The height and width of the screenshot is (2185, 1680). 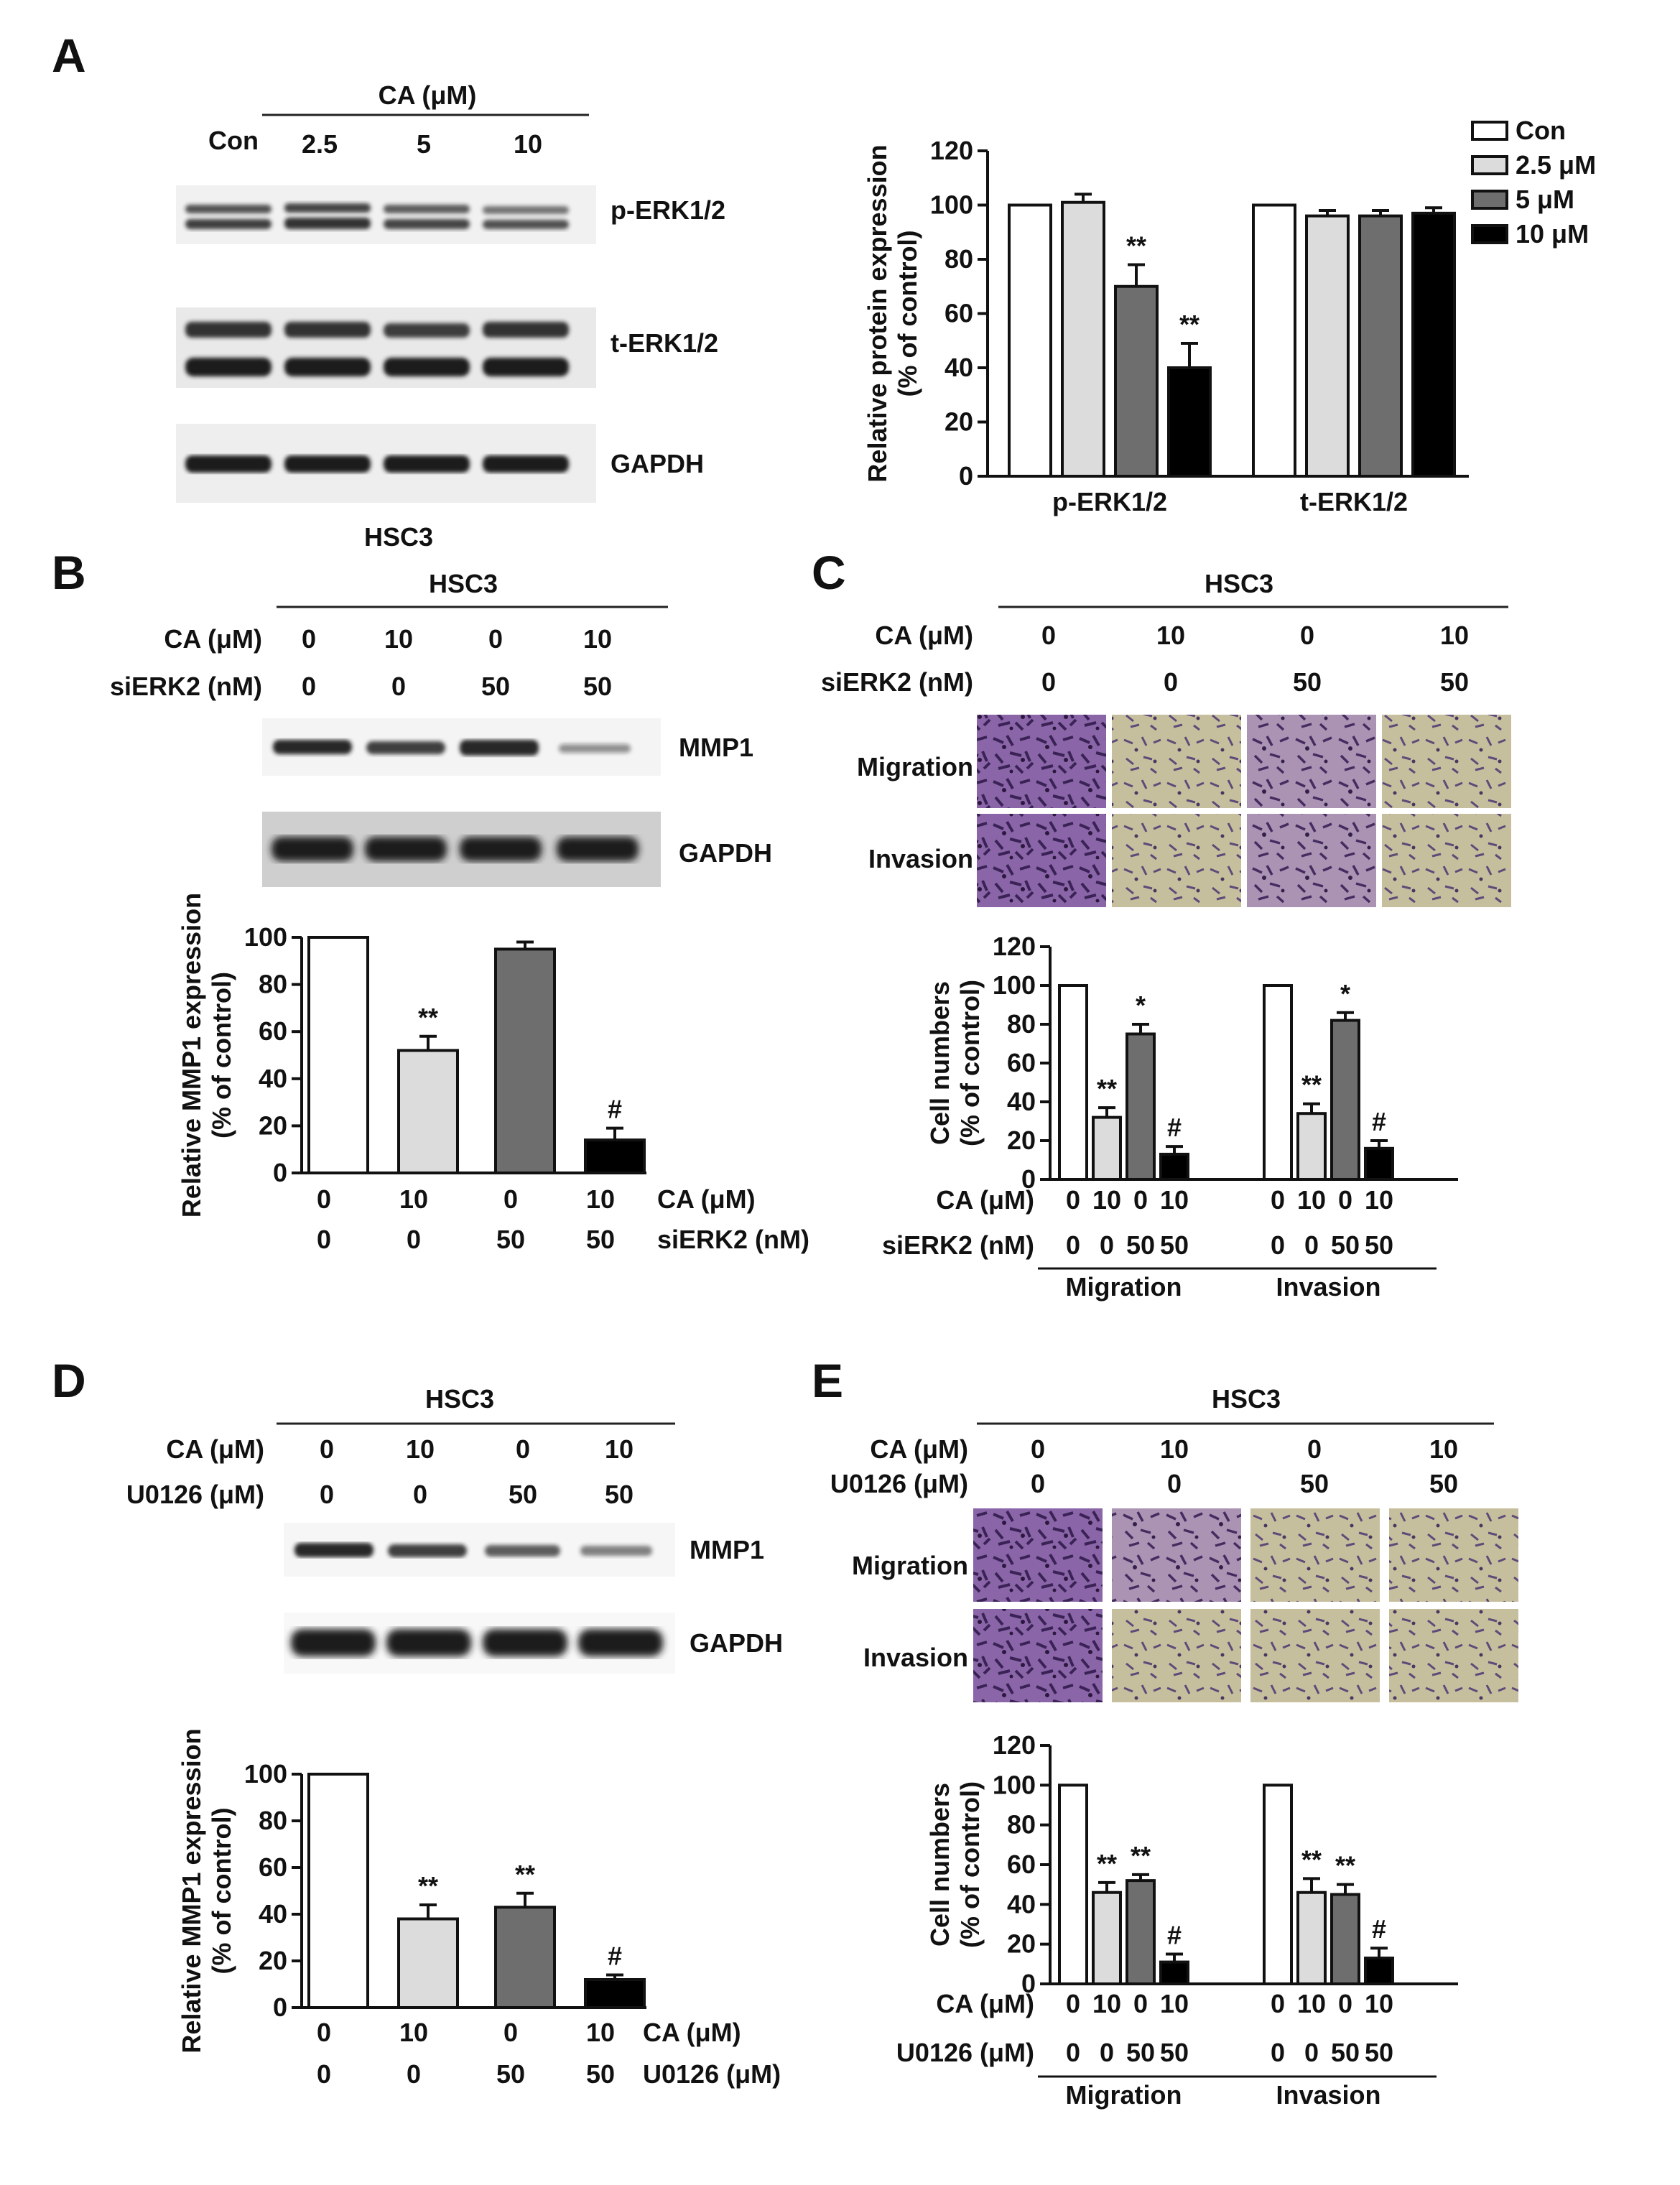 I want to click on panel-e-u0126-value: 50, so click(x=1314, y=1483).